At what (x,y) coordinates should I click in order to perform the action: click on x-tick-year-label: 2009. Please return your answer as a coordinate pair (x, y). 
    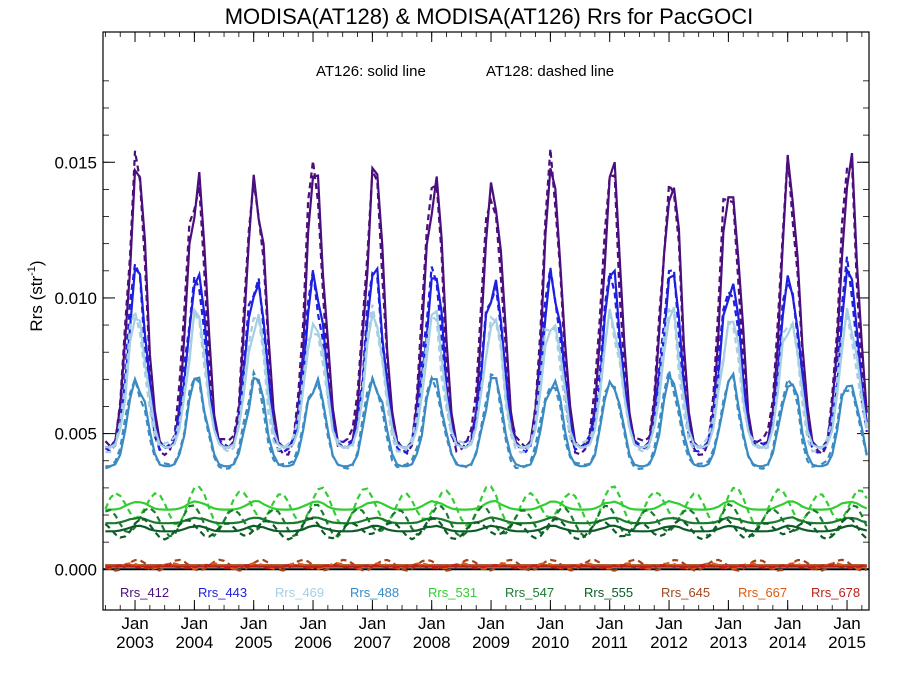
    Looking at the image, I should click on (491, 642).